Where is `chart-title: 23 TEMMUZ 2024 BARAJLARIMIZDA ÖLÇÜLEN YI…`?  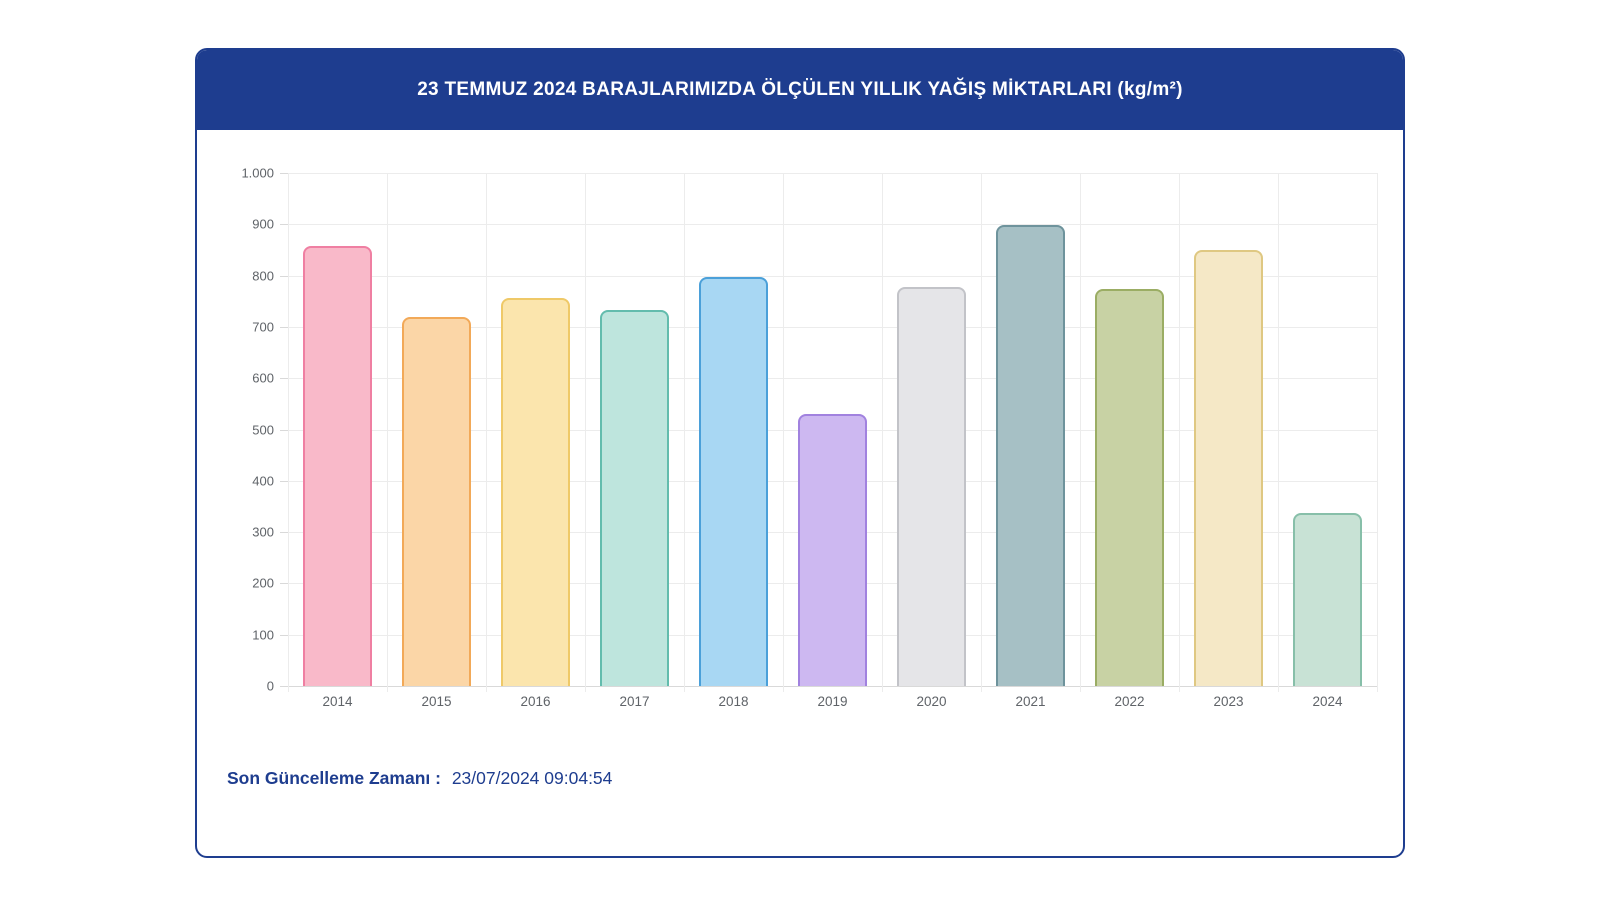 chart-title: 23 TEMMUZ 2024 BARAJLARIMIZDA ÖLÇÜLEN YI… is located at coordinates (800, 89).